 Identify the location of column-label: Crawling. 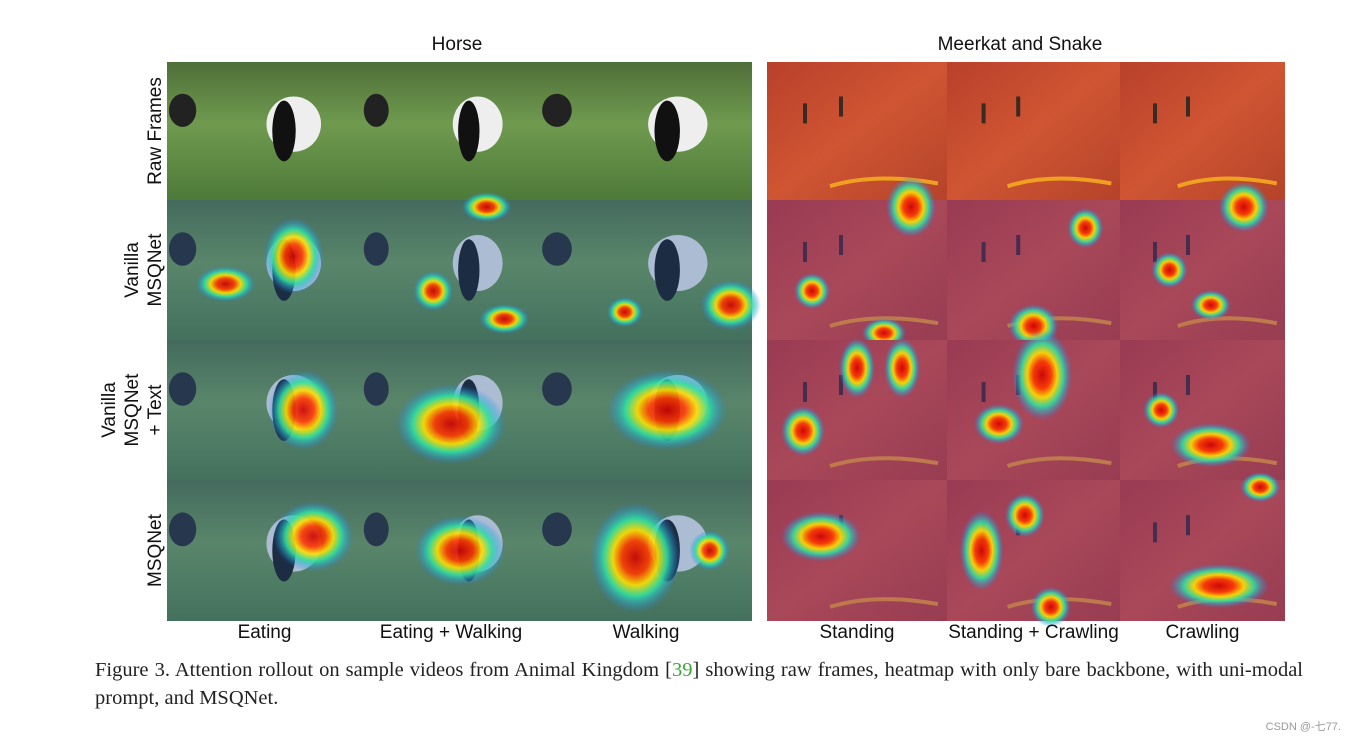
(1203, 632).